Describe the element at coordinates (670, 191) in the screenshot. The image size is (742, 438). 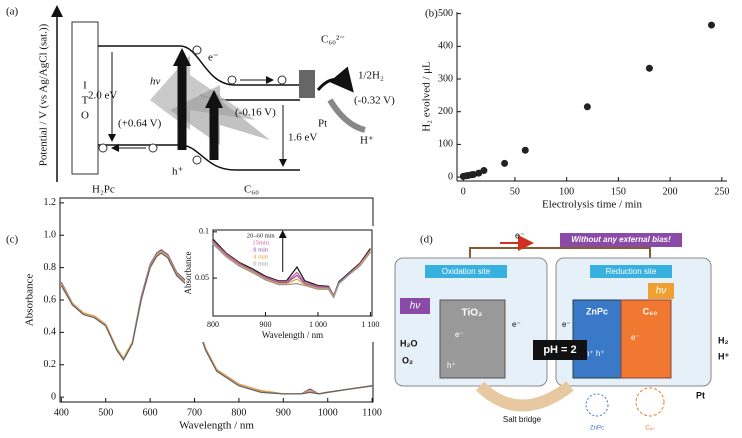
I see `x-tick-label: 200` at that location.